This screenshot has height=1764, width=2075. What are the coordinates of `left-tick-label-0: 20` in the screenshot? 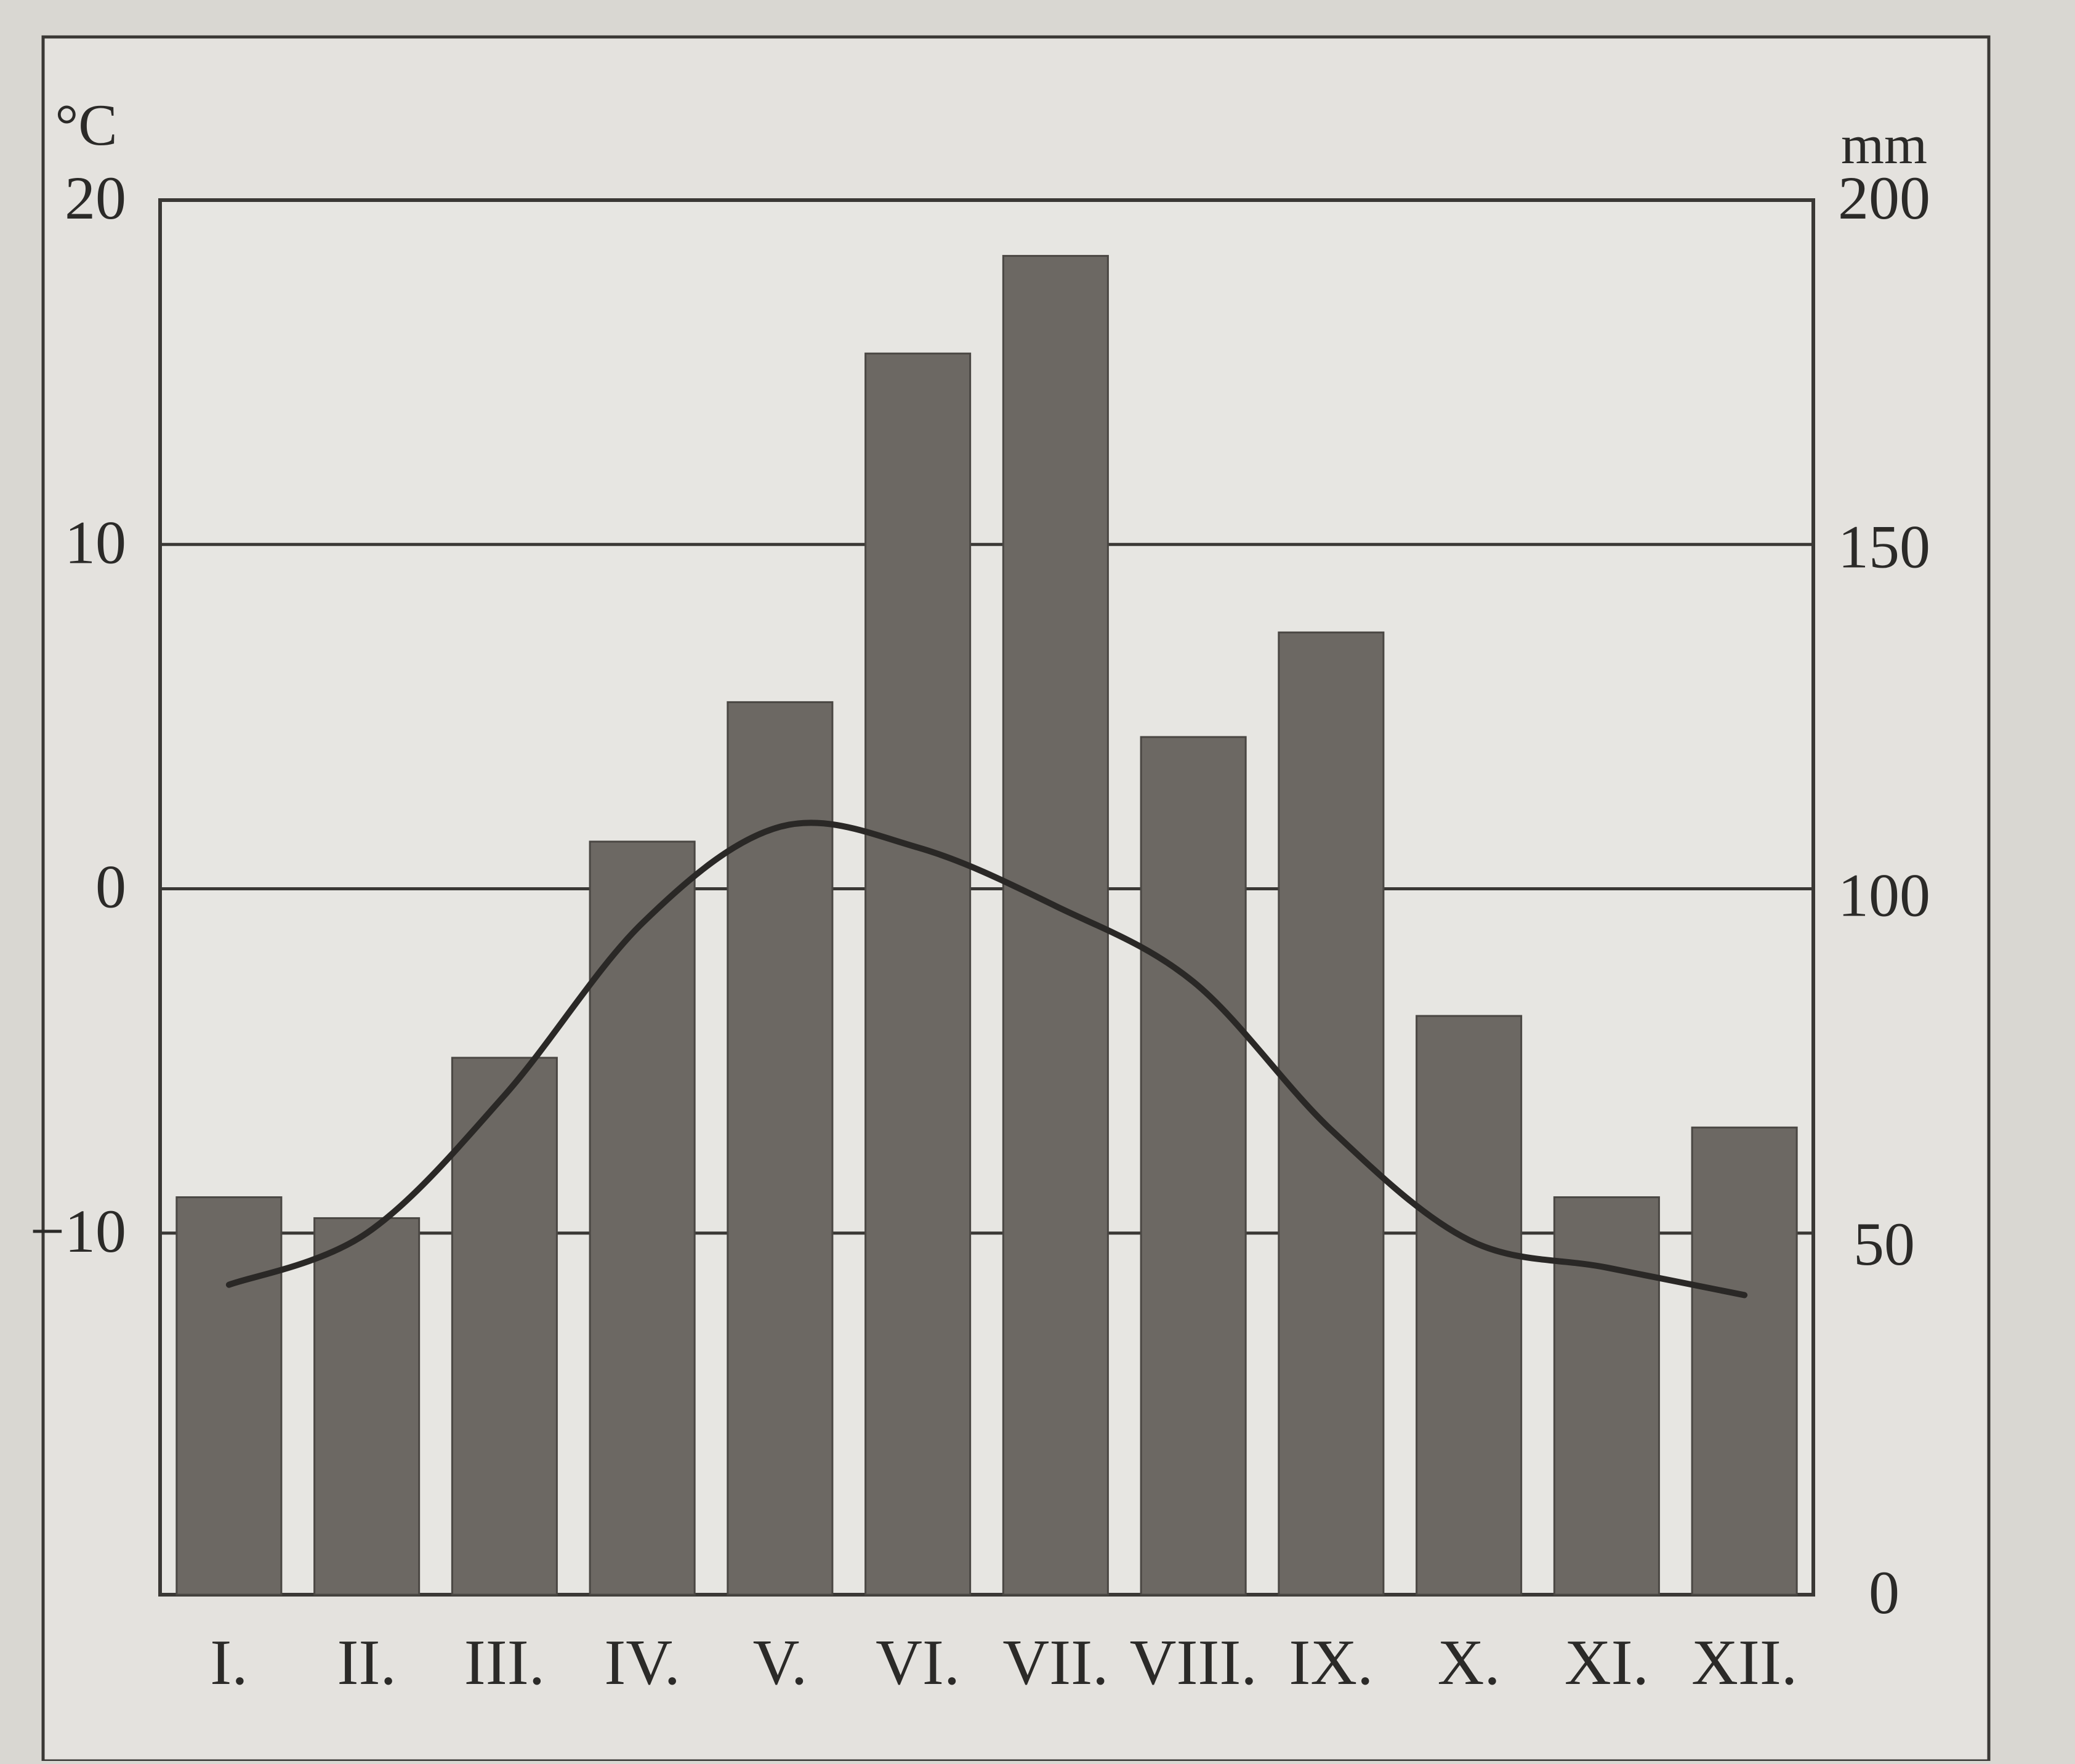 It's located at (95, 198).